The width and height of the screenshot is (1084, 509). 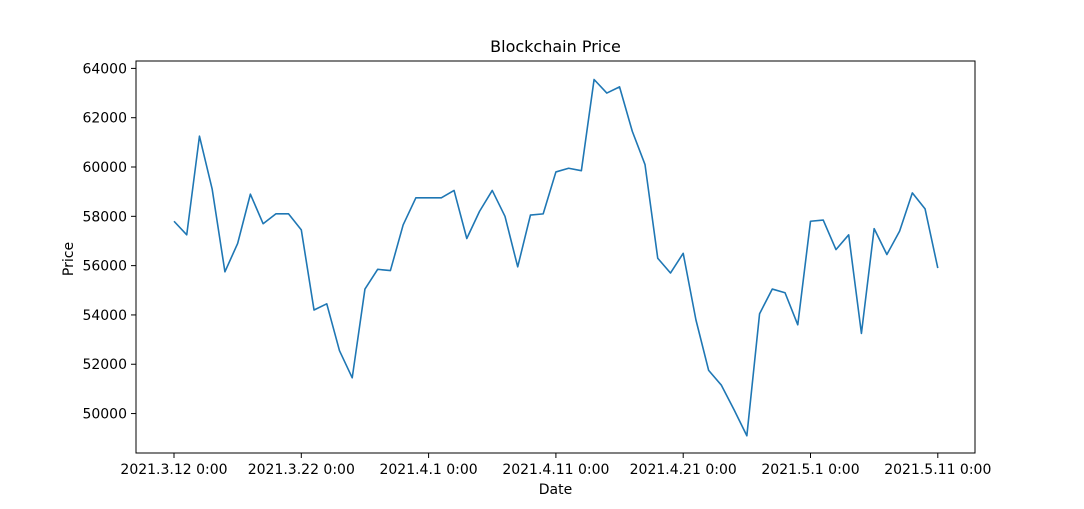 What do you see at coordinates (555, 470) in the screenshot?
I see `x-tick-label: 2021.4.11 0:00` at bounding box center [555, 470].